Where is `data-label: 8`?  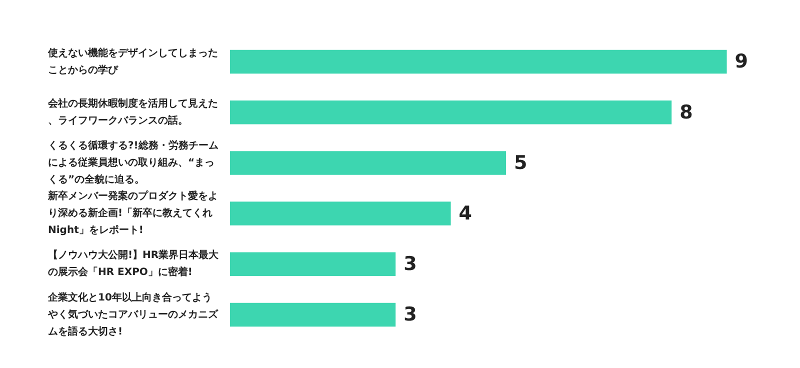
data-label: 8 is located at coordinates (686, 112).